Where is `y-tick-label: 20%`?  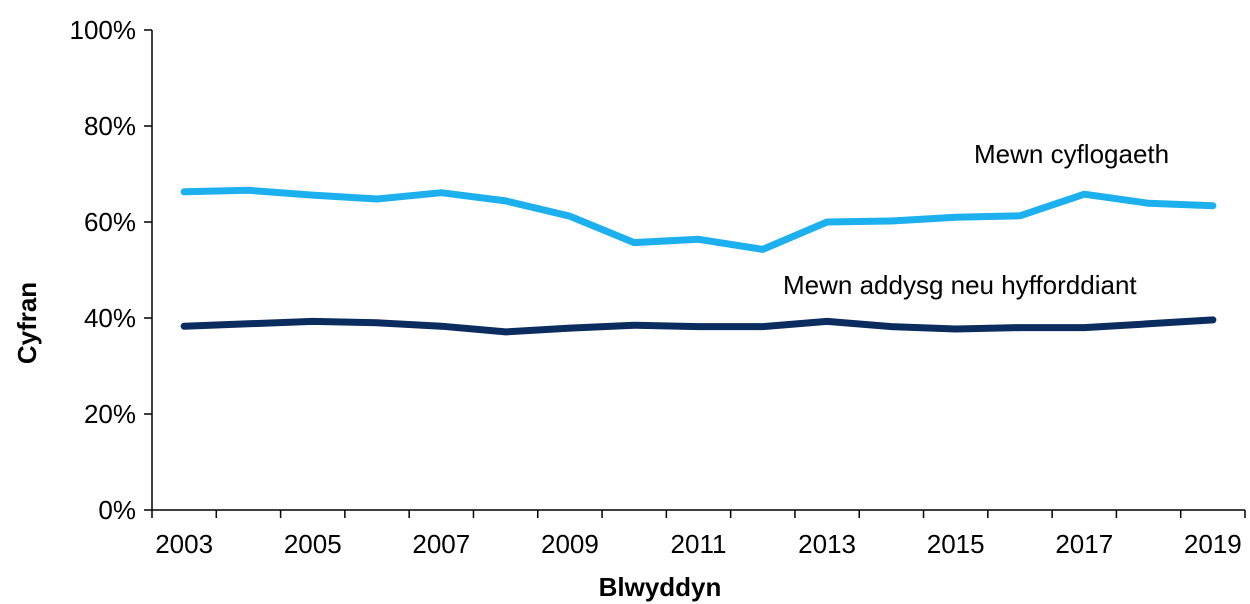
y-tick-label: 20% is located at coordinates (110, 414).